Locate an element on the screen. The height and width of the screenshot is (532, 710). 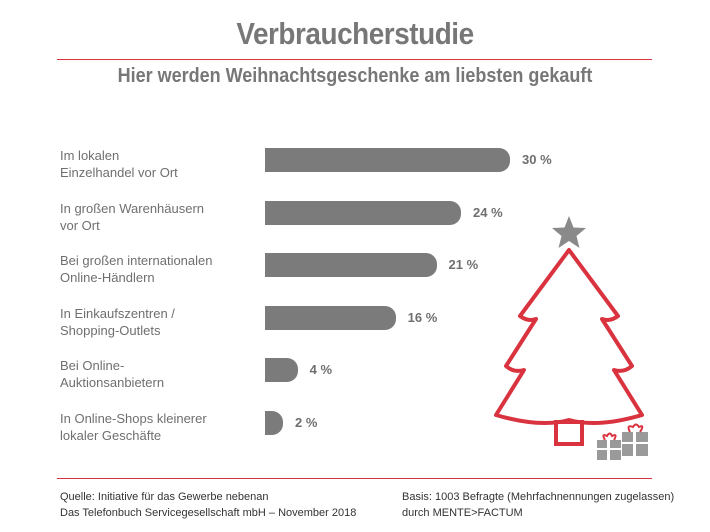
category-label-line: Einzelhandel vor Ort is located at coordinates (119, 172).